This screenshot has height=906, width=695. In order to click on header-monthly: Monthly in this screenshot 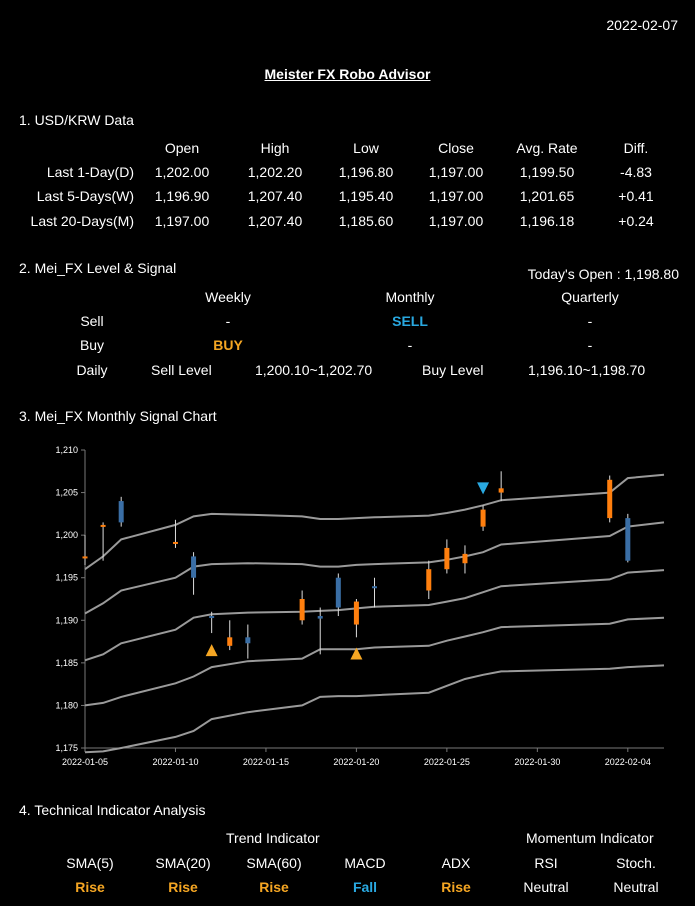, I will do `click(410, 297)`.